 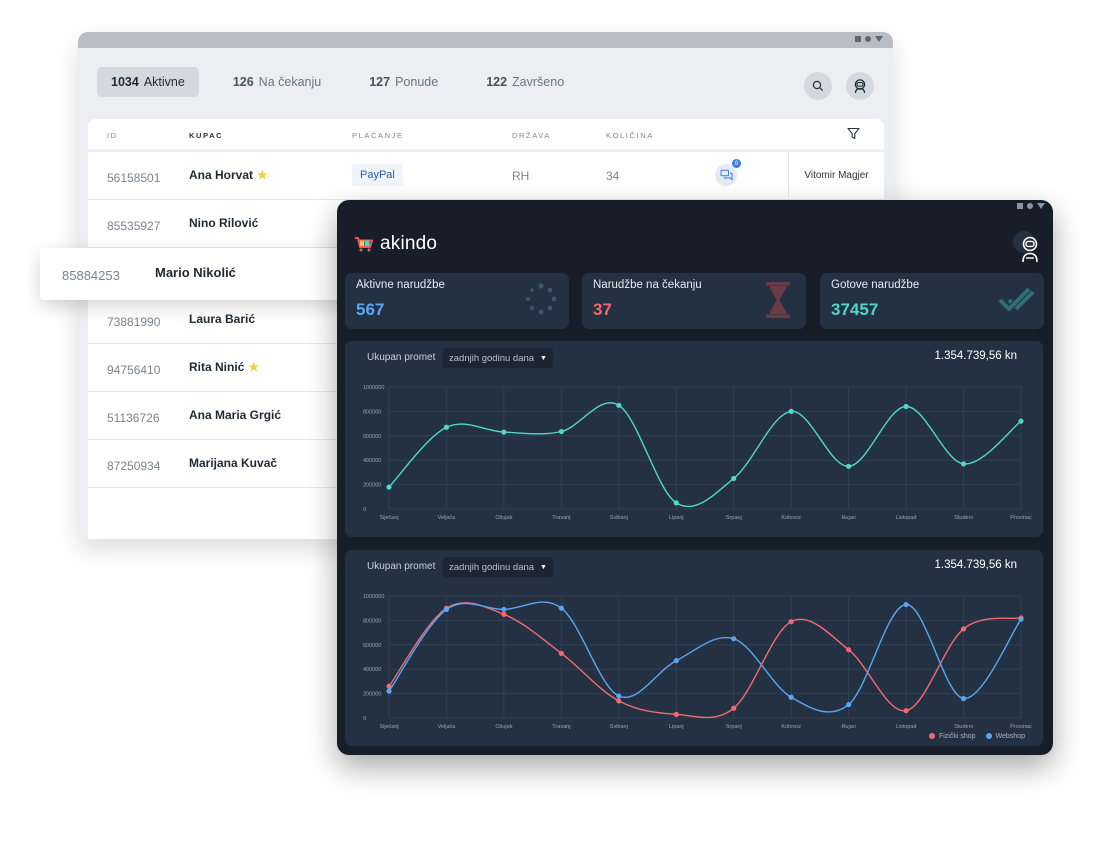 What do you see at coordinates (525, 82) in the screenshot?
I see `tab-completed: 122 Završeno` at bounding box center [525, 82].